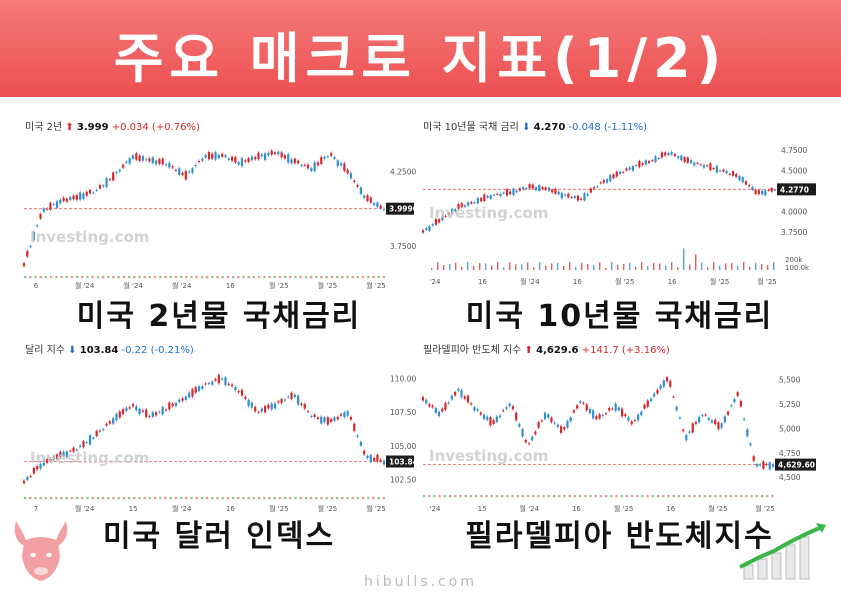 Image resolution: width=841 pixels, height=595 pixels. Describe the element at coordinates (155, 127) in the screenshot. I see `chart-change: +0.034 (+0.76%)` at that location.